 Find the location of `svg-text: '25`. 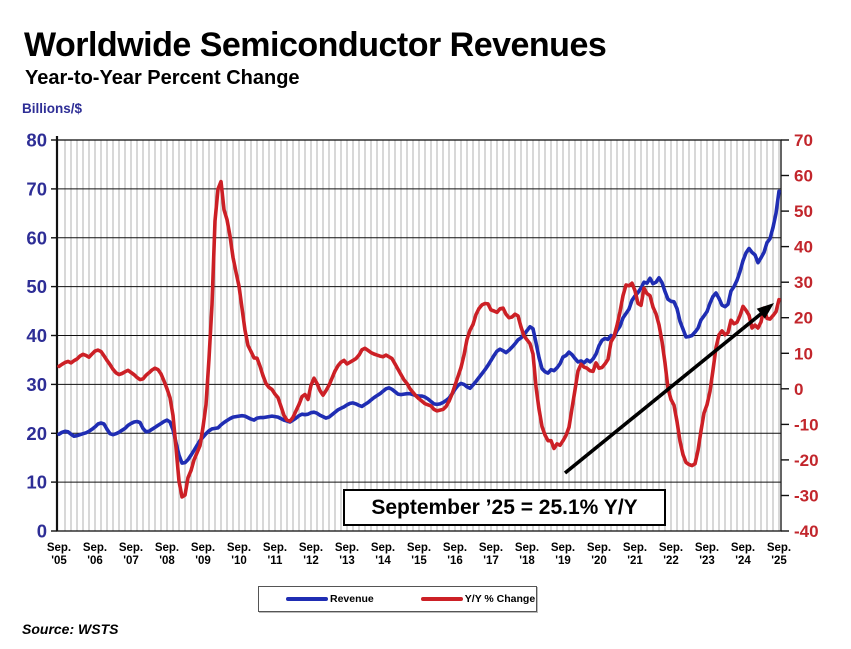

svg-text: '25 is located at coordinates (779, 561).